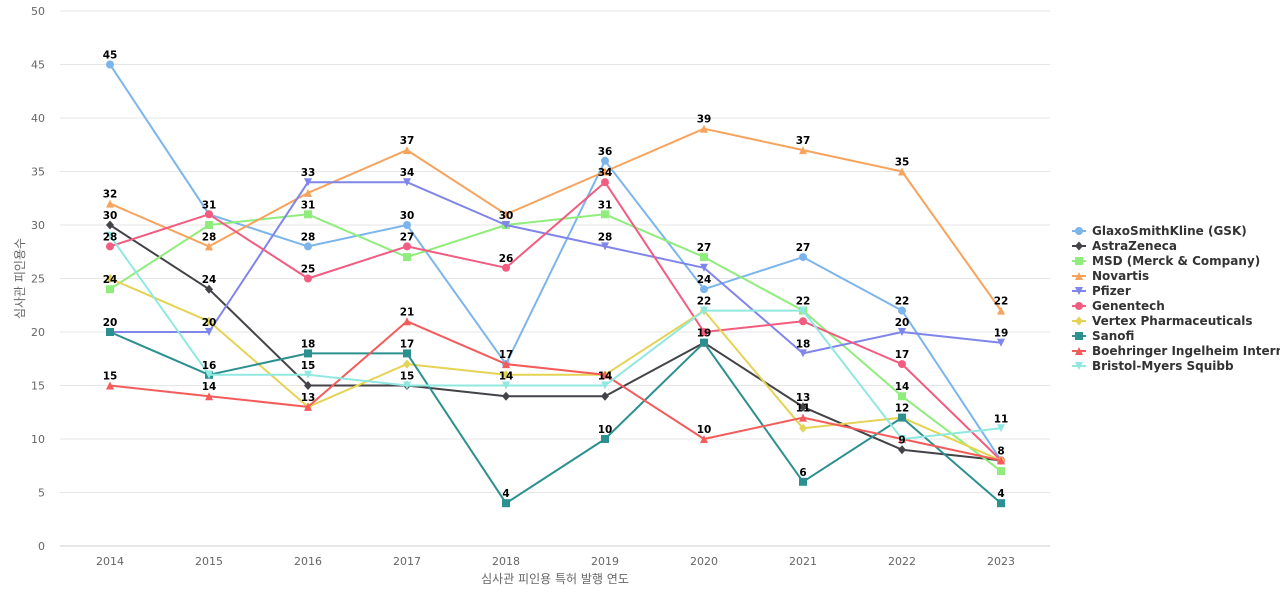 This screenshot has height=604, width=1280. What do you see at coordinates (1101, 291) in the screenshot?
I see `legend-item-pfizer: Pfizer` at bounding box center [1101, 291].